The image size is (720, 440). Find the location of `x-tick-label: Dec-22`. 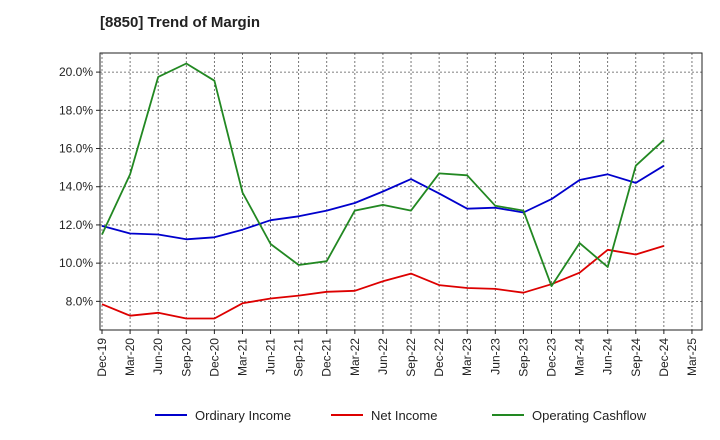

x-tick-label: Dec-22 is located at coordinates (439, 357).